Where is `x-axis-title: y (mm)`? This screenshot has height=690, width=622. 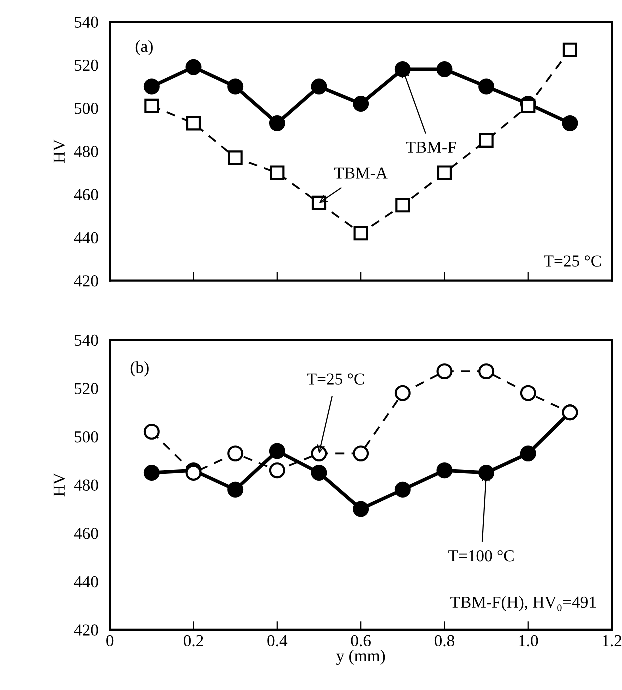
x-axis-title: y (mm) is located at coordinates (361, 658).